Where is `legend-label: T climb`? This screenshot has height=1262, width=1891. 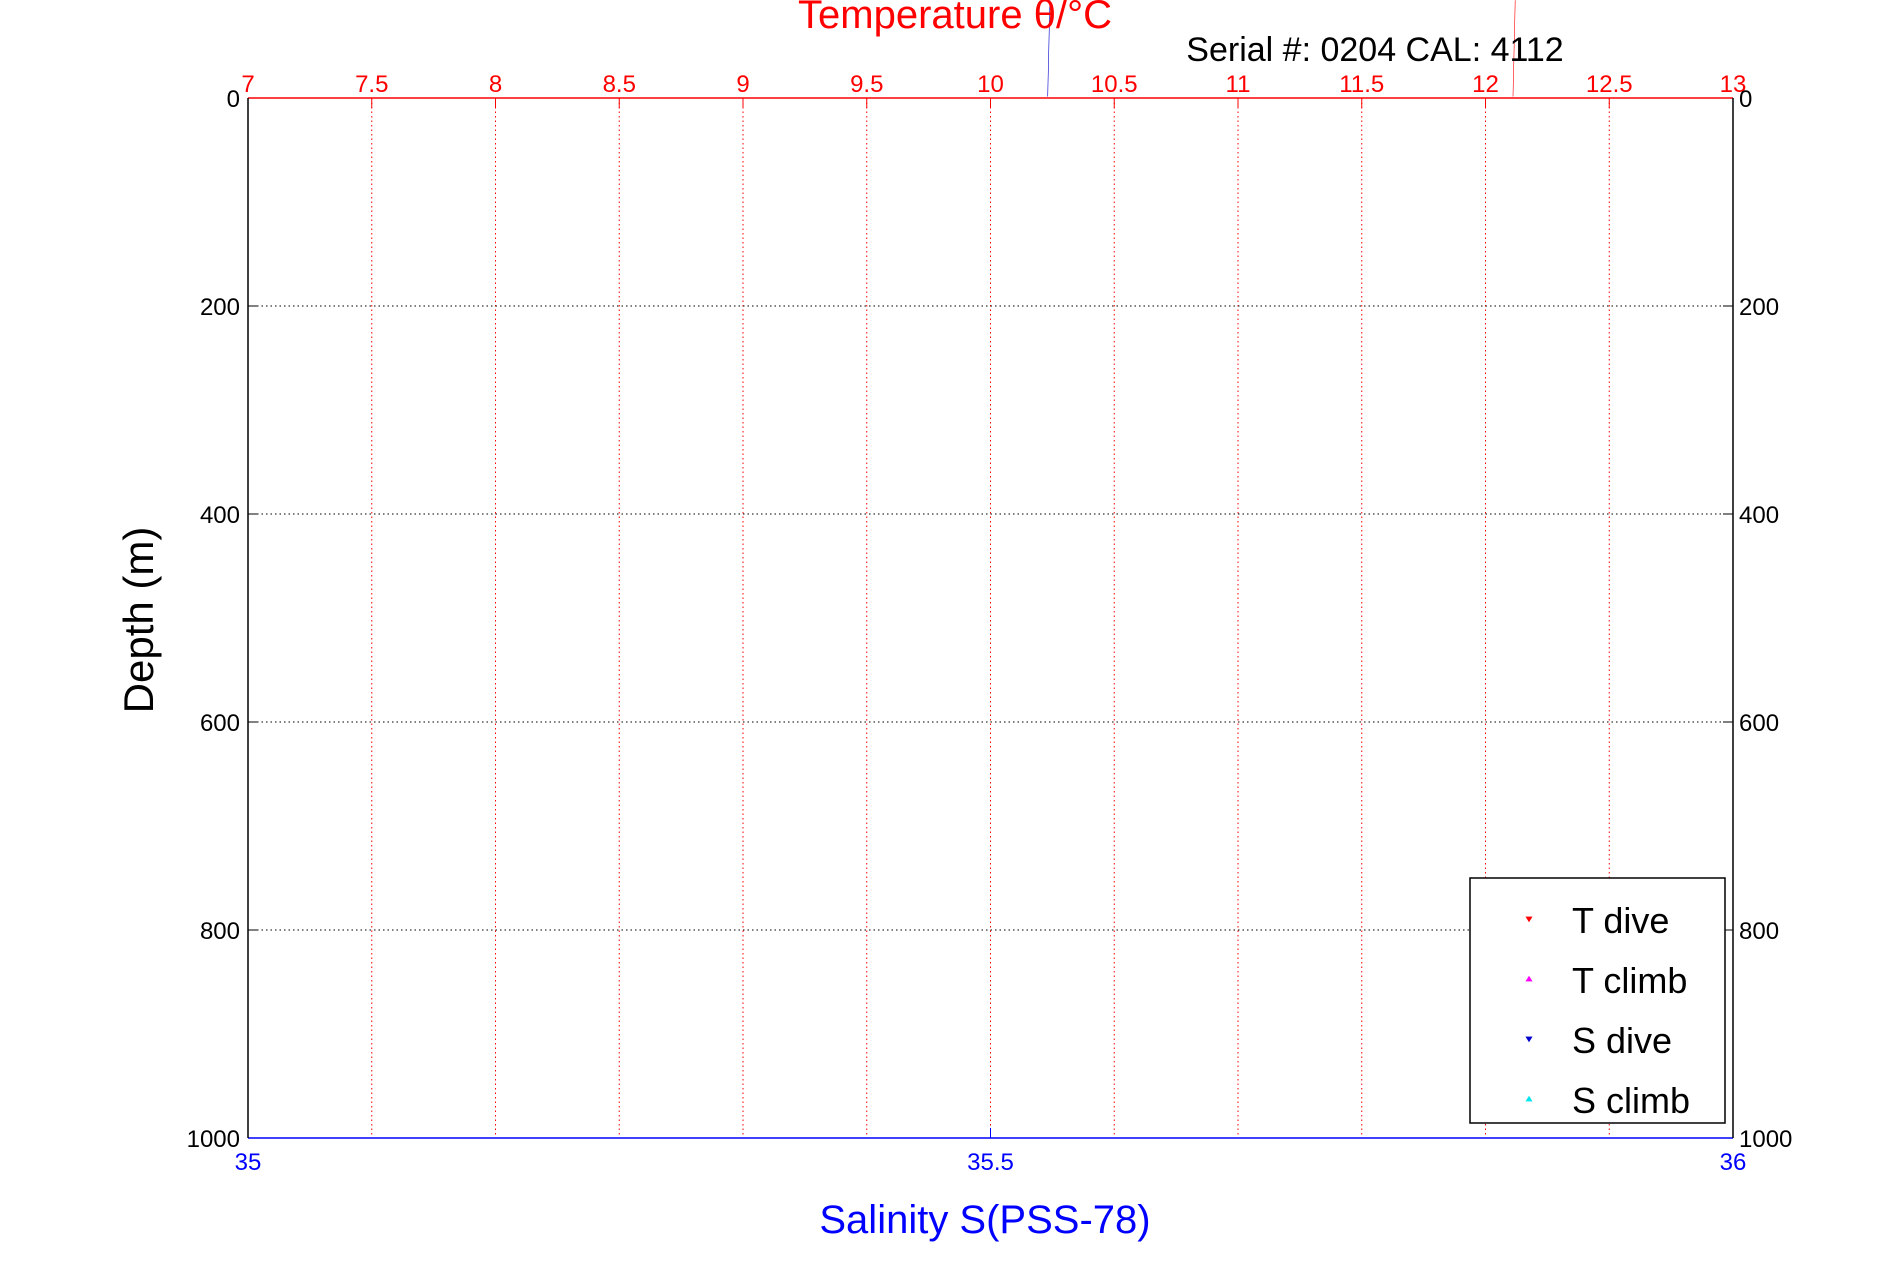
legend-label: T climb is located at coordinates (1629, 980).